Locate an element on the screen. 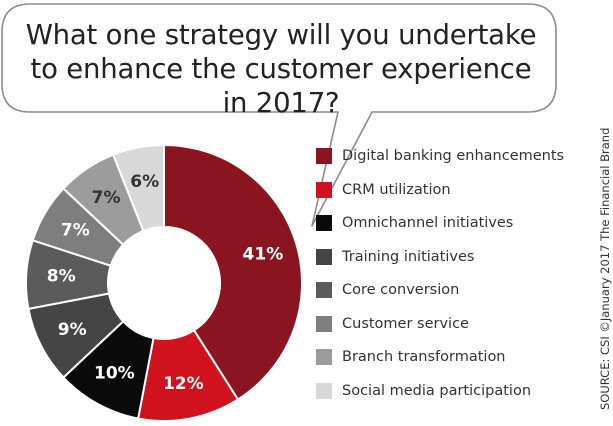 Image resolution: width=613 pixels, height=426 pixels. slice-label-training-initiatives: 9% is located at coordinates (72, 330).